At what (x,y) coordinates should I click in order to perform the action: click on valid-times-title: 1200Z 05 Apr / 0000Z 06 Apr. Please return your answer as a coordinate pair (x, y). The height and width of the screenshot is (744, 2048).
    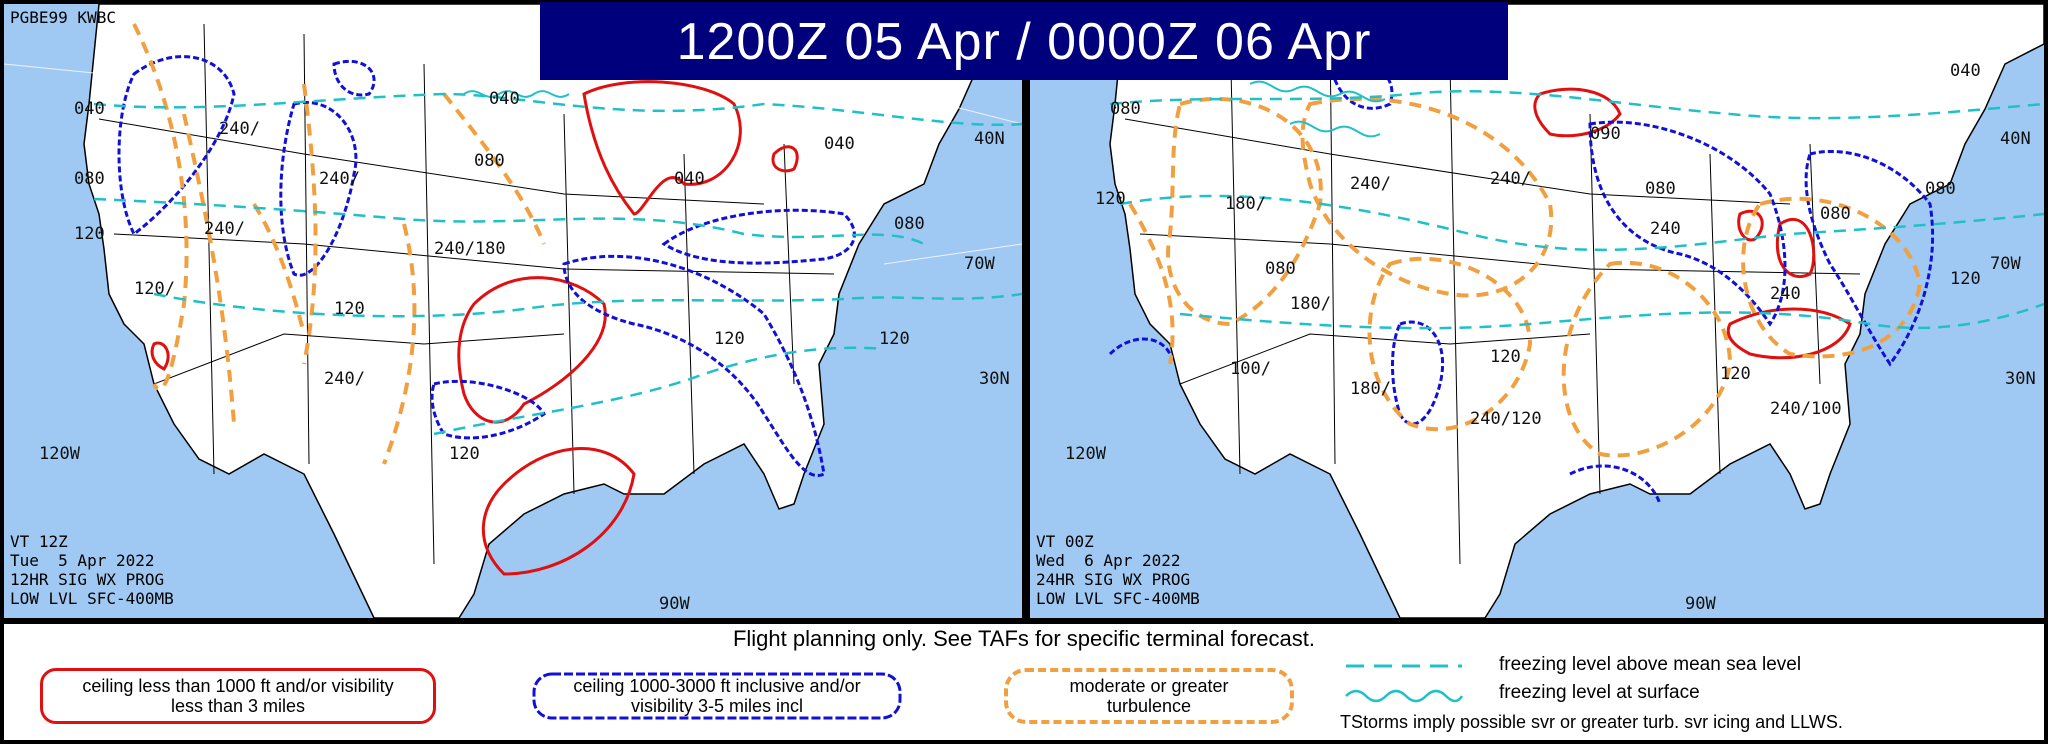
    Looking at the image, I should click on (1024, 41).